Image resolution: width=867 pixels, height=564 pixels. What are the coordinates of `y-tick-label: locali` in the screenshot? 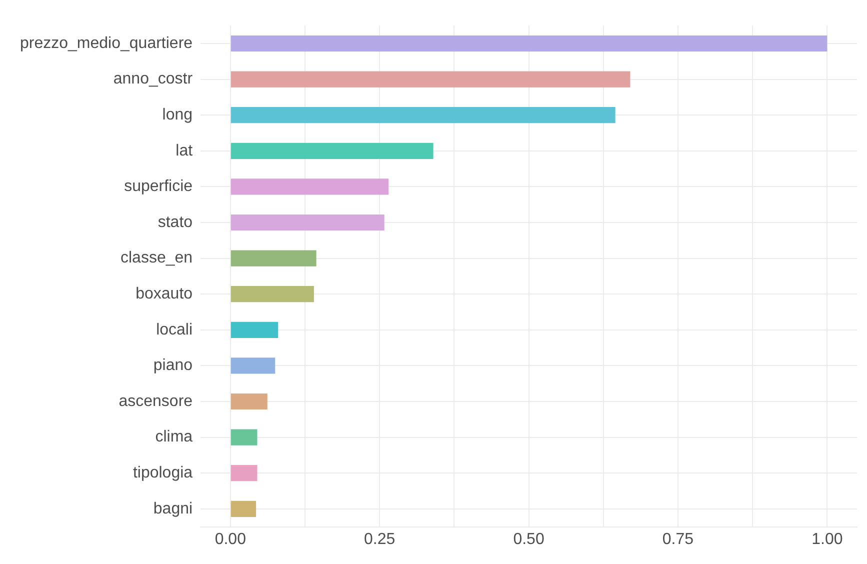 It's located at (174, 329).